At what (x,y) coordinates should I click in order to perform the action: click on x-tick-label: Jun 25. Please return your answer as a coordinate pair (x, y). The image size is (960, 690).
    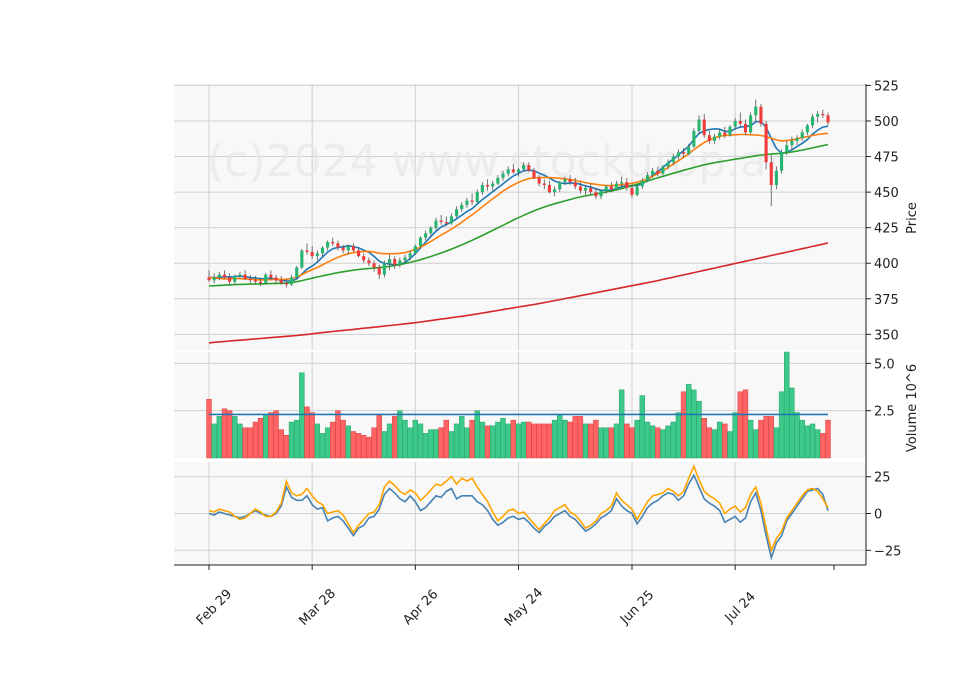
    Looking at the image, I should click on (637, 608).